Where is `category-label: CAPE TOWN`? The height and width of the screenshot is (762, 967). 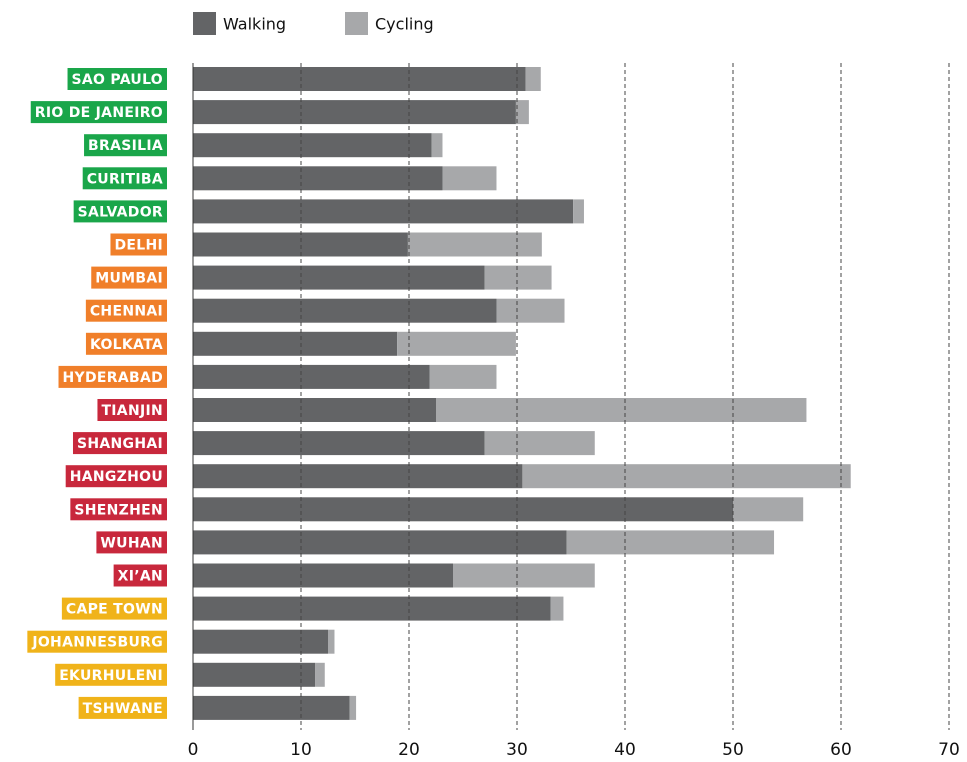 category-label: CAPE TOWN is located at coordinates (114, 608).